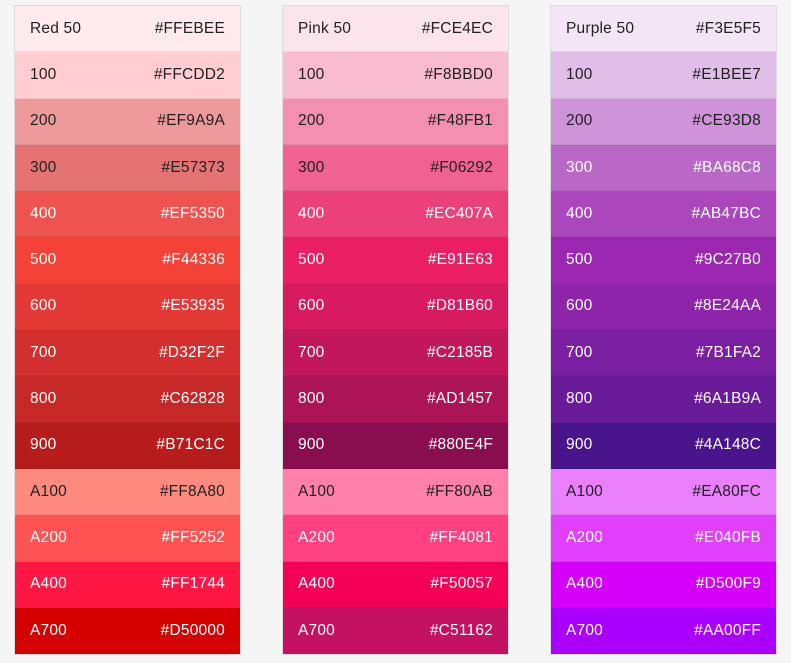  What do you see at coordinates (726, 121) in the screenshot?
I see `swatch-hex-value: #CE93D8` at bounding box center [726, 121].